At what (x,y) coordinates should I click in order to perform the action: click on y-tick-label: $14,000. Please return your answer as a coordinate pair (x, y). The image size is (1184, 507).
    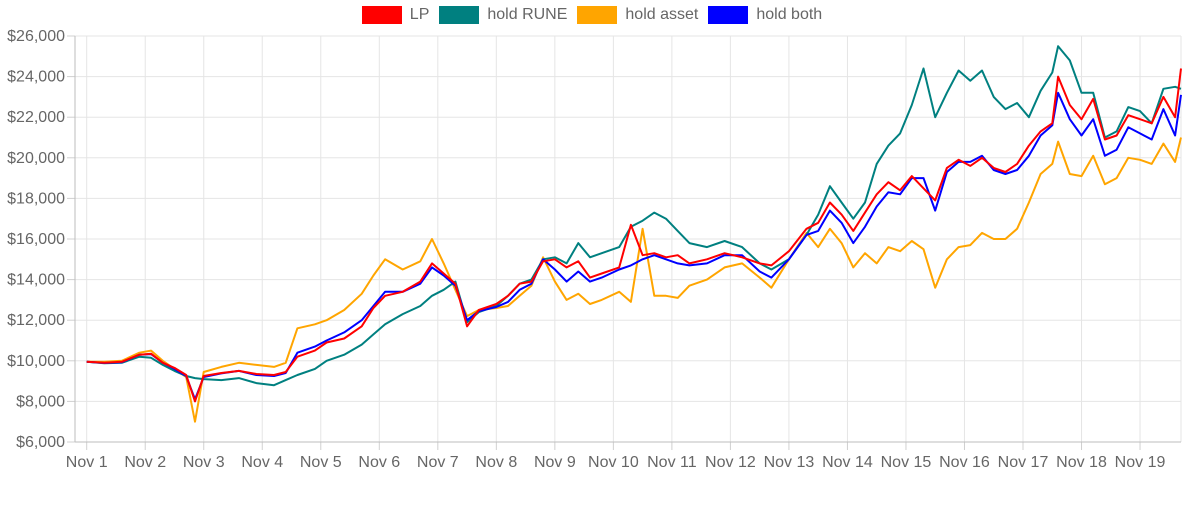
    Looking at the image, I should click on (36, 280).